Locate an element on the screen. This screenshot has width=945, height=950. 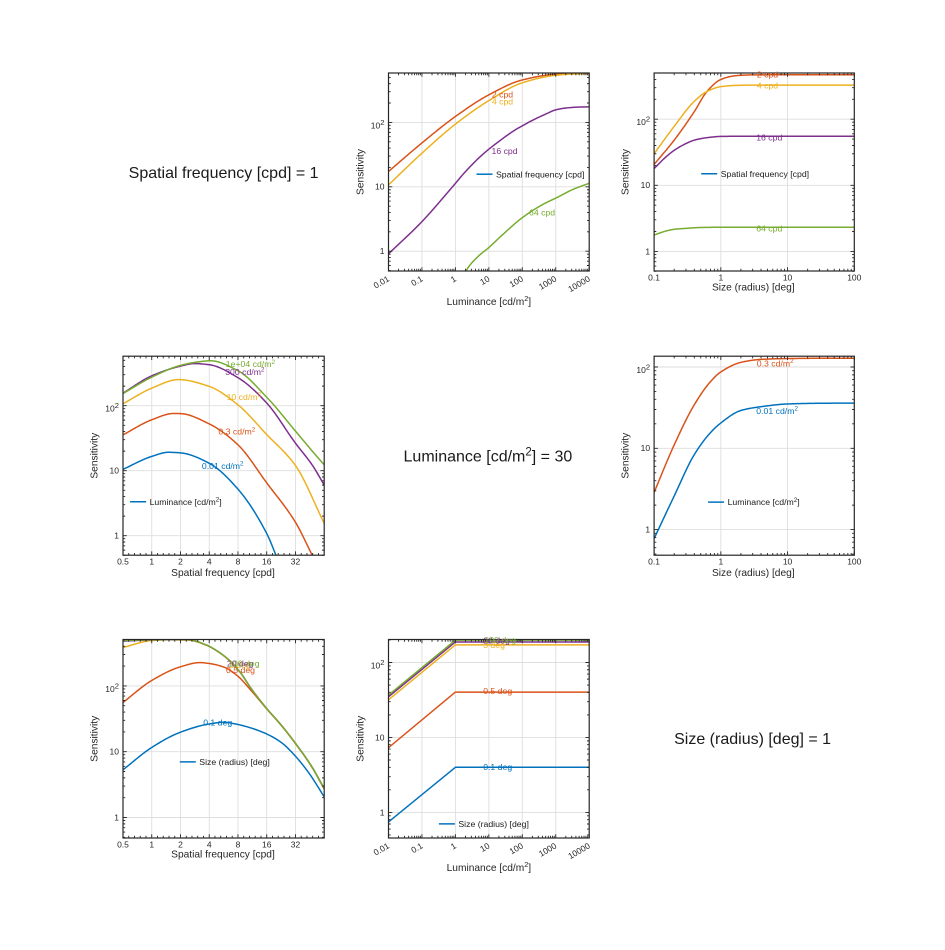
svg-text: 300 cd/m2​ is located at coordinates (245, 371).